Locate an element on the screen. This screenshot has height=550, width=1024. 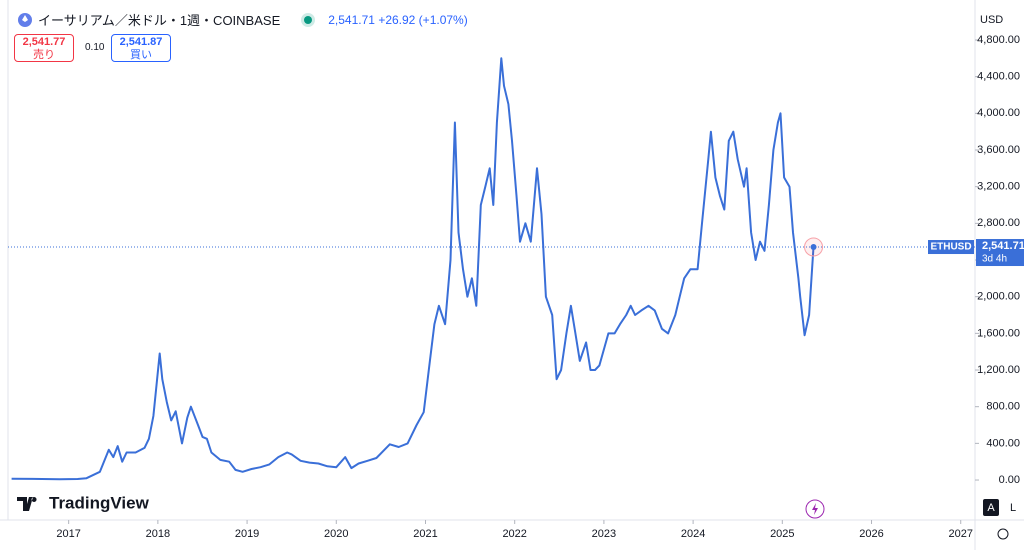
eth-icon is located at coordinates (25, 19).